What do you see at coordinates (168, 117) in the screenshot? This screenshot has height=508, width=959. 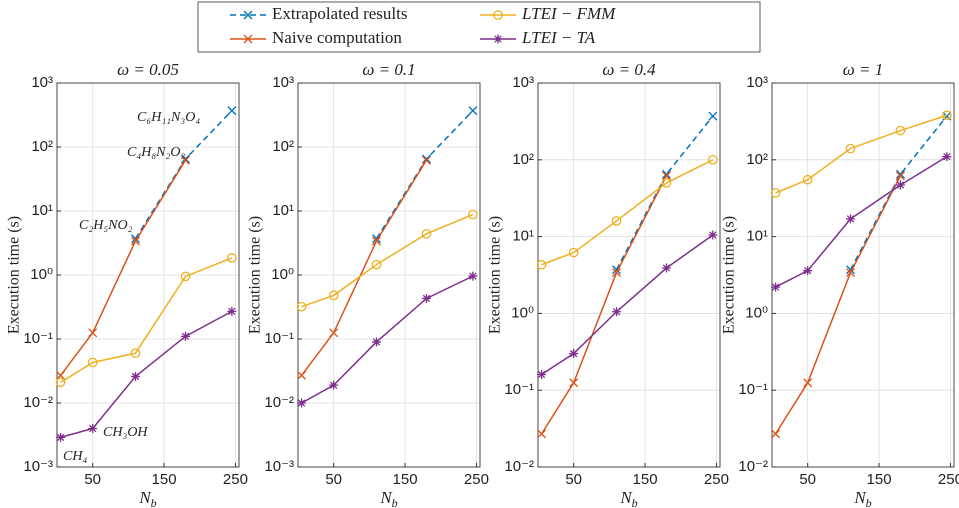 I see `annotation: C₆H₁₁N₃O₄` at bounding box center [168, 117].